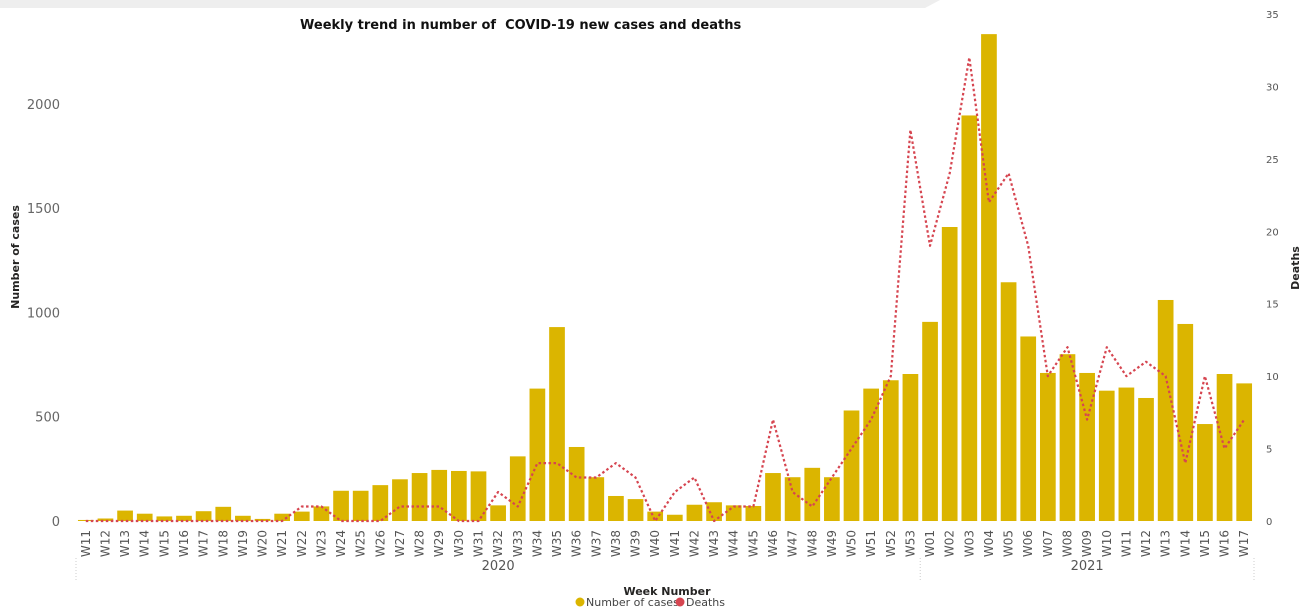 The image size is (1311, 614). What do you see at coordinates (459, 543) in the screenshot?
I see `x-tick-label: W30` at bounding box center [459, 543].